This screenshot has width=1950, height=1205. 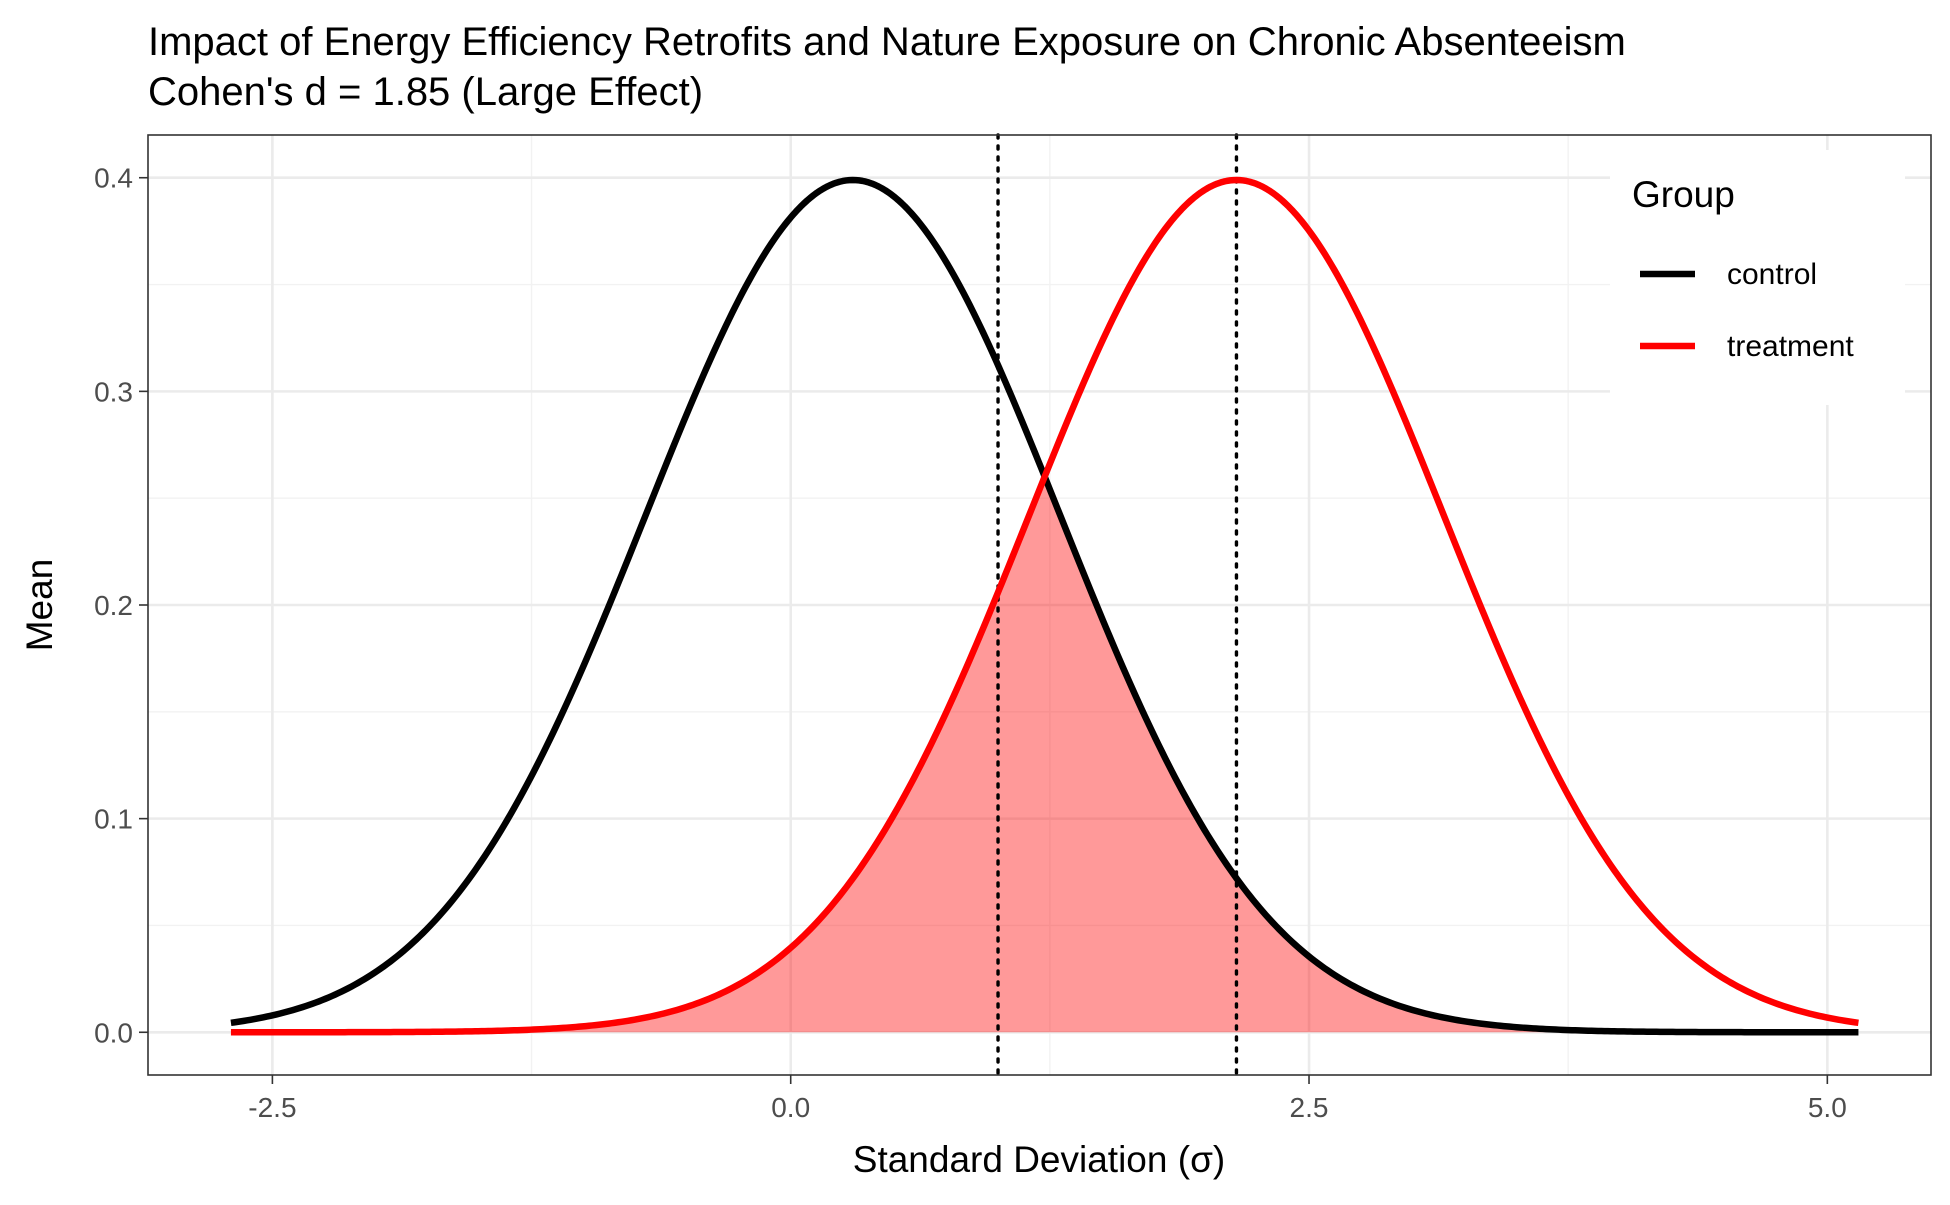 What do you see at coordinates (272, 1107) in the screenshot?
I see `x-tick-label: -2.5` at bounding box center [272, 1107].